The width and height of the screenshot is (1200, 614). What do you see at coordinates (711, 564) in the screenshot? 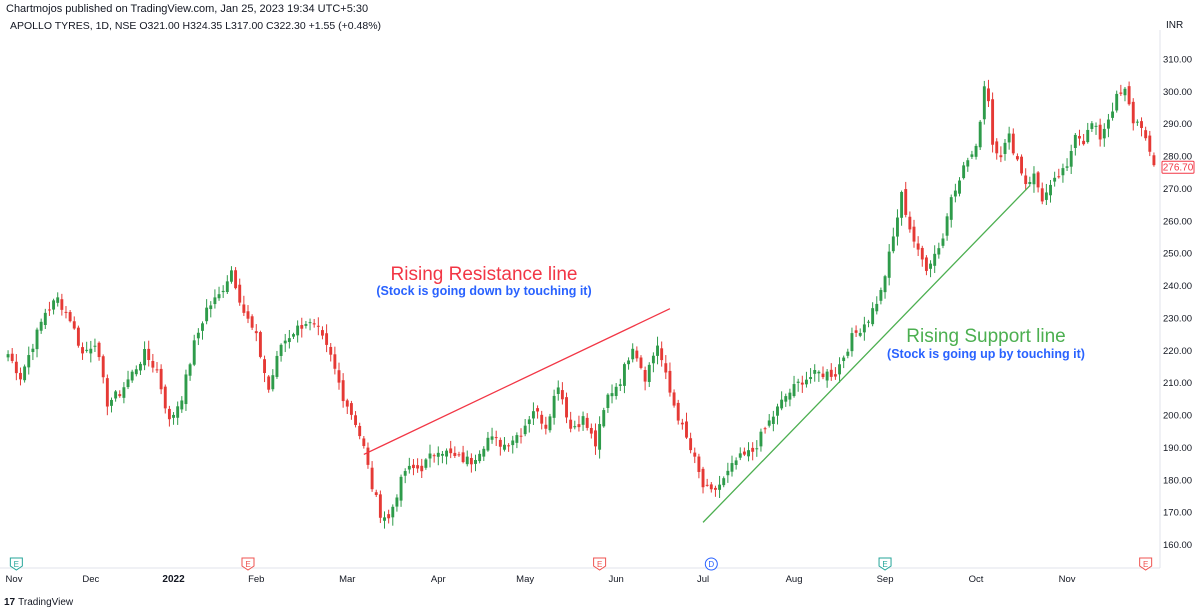
I see `dividend-marker-icon: D` at bounding box center [711, 564].